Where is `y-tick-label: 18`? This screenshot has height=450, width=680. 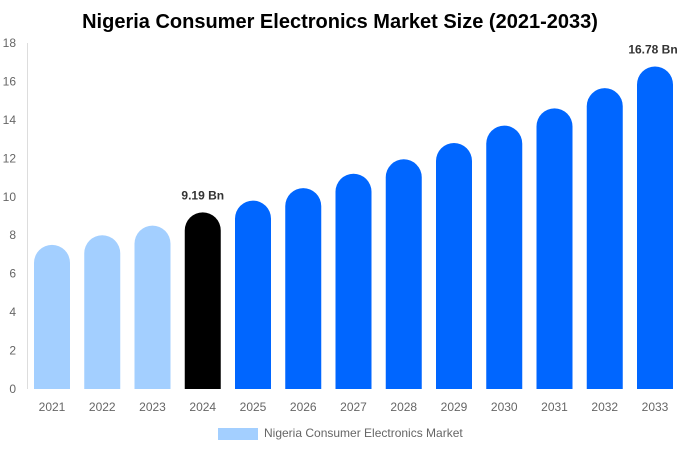
y-tick-label: 18 is located at coordinates (10, 43).